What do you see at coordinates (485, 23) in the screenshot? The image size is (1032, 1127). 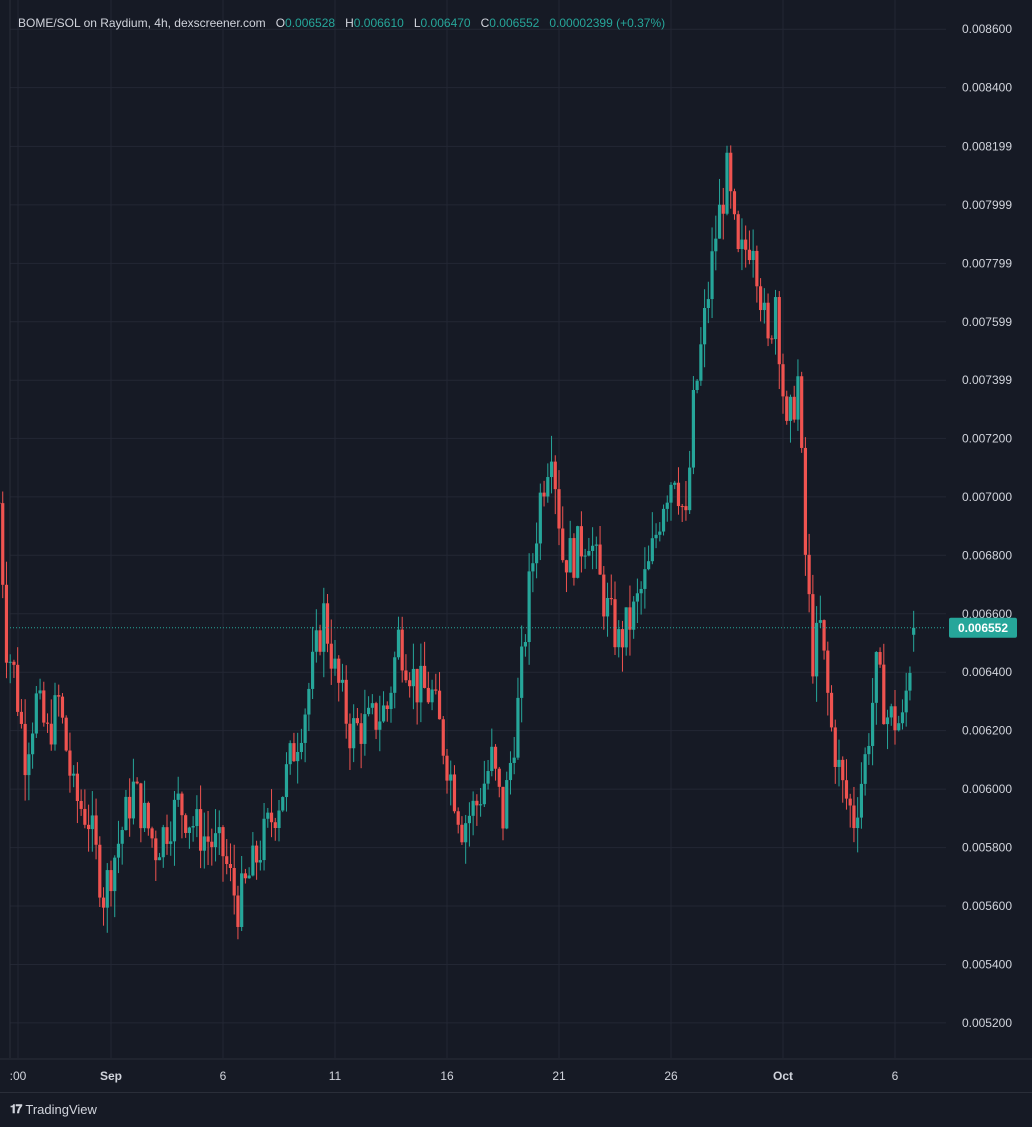 I see `close-key: C` at bounding box center [485, 23].